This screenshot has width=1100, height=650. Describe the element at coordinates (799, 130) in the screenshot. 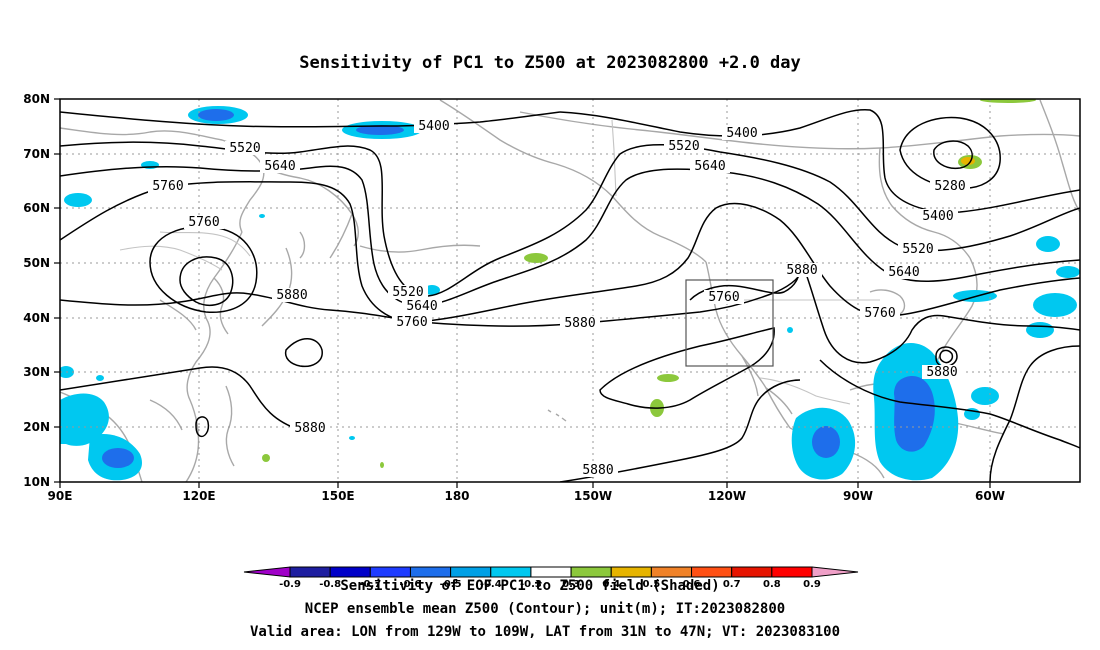

I see `coast-canada-north` at that location.